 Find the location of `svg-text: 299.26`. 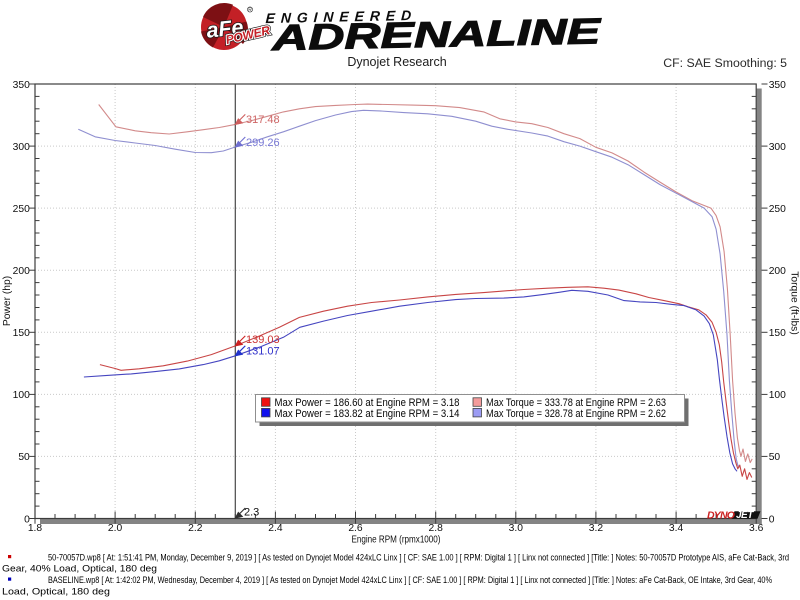

svg-text: 299.26 is located at coordinates (263, 143).